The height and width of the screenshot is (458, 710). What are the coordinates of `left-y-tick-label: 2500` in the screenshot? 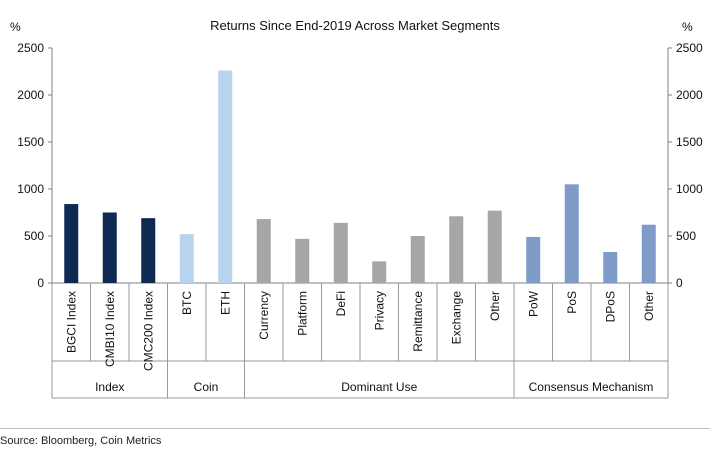 It's located at (30, 48).